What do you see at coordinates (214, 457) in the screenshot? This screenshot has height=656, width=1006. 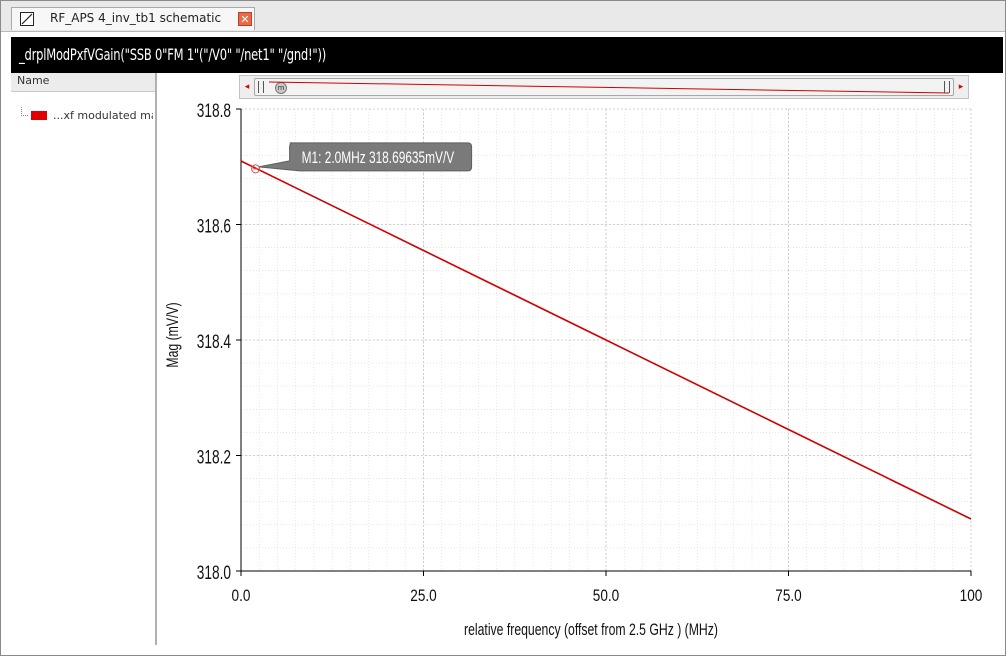 I see `y-tick-label: 318.2` at bounding box center [214, 457].